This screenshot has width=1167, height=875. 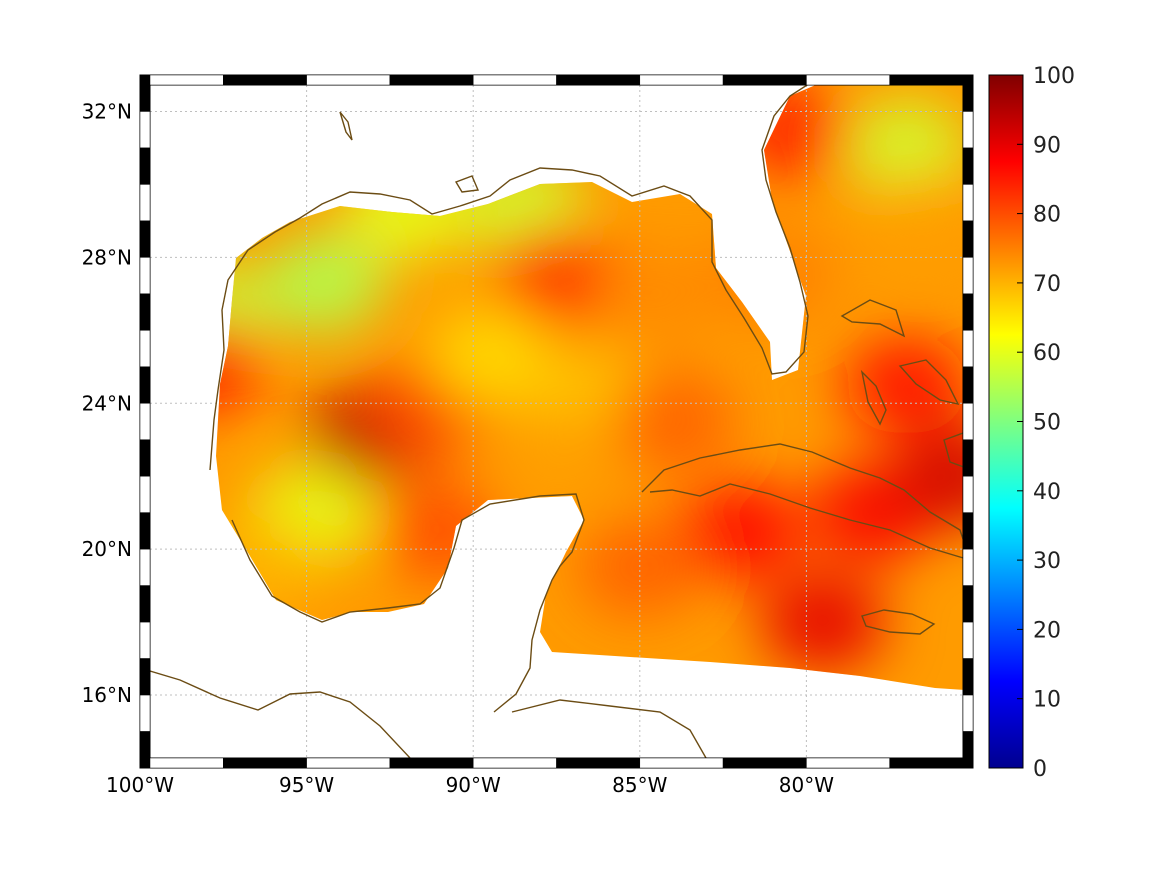 What do you see at coordinates (1047, 353) in the screenshot?
I see `colorbar-tick-label: 60` at bounding box center [1047, 353].